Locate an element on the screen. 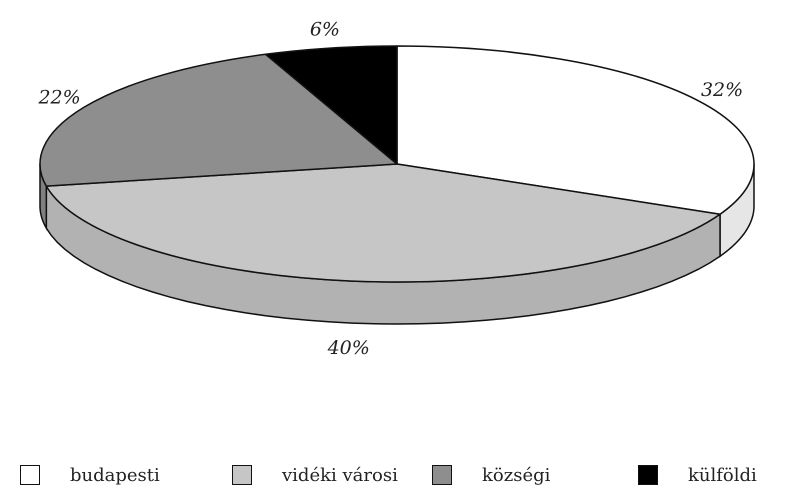 The image size is (804, 495). pie-label-kulfoldi: 6% is located at coordinates (325, 29).